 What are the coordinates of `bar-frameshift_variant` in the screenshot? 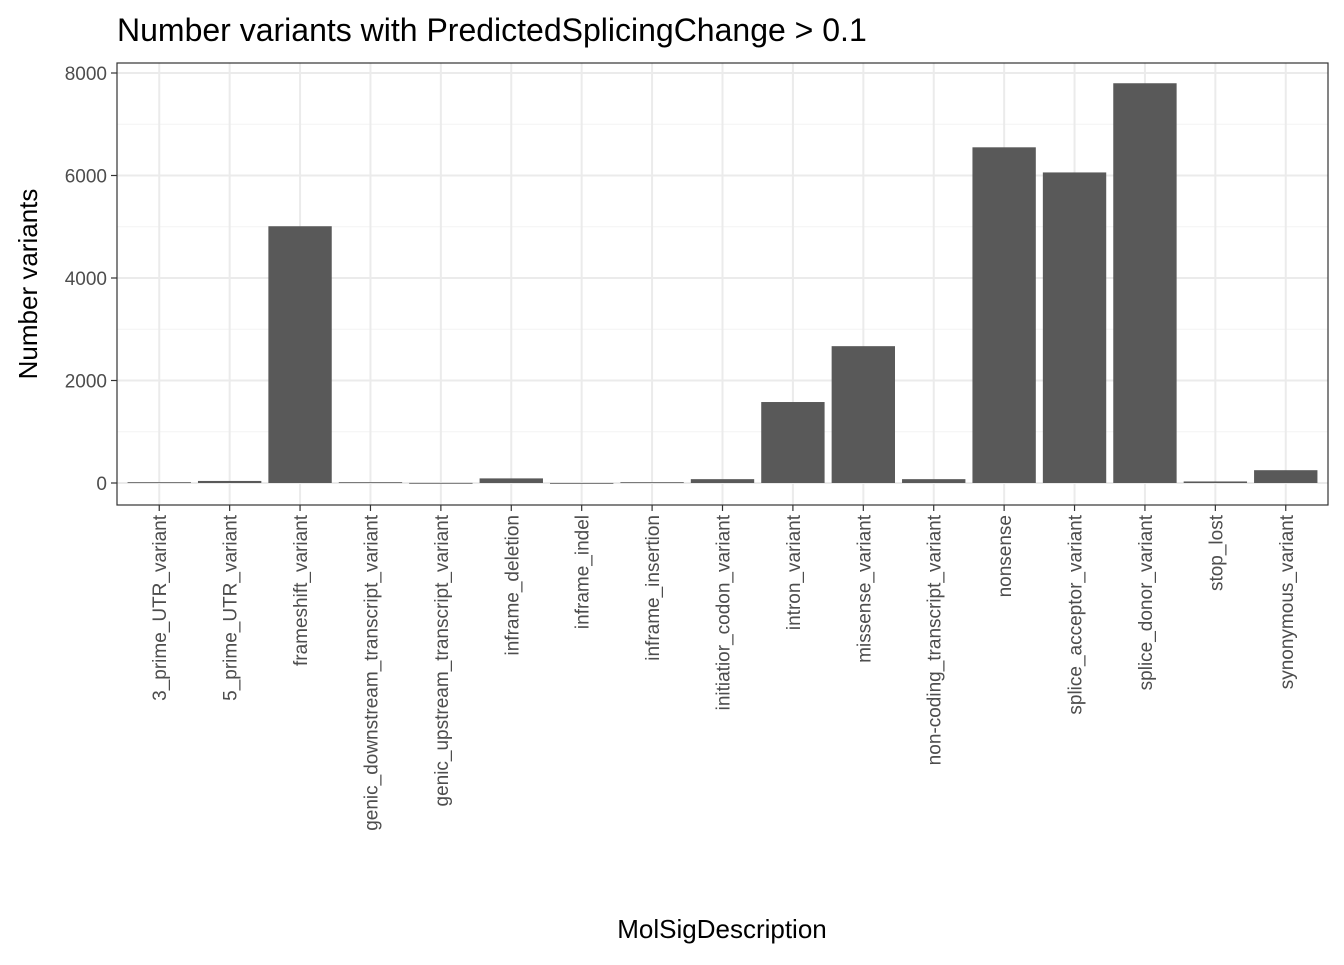 It's located at (300, 355).